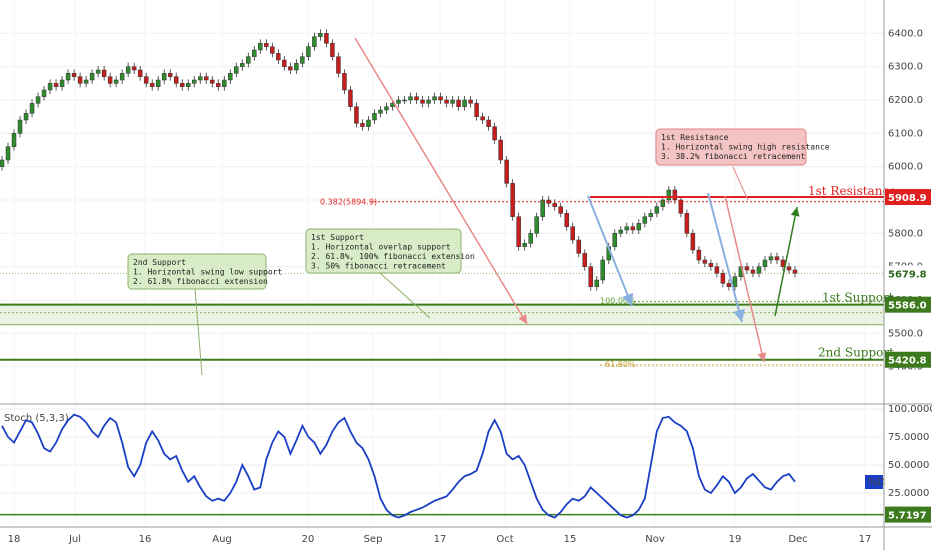 The height and width of the screenshot is (550, 932). Describe the element at coordinates (36, 418) in the screenshot. I see `osc-title: Stoch (5,3,3)` at that location.